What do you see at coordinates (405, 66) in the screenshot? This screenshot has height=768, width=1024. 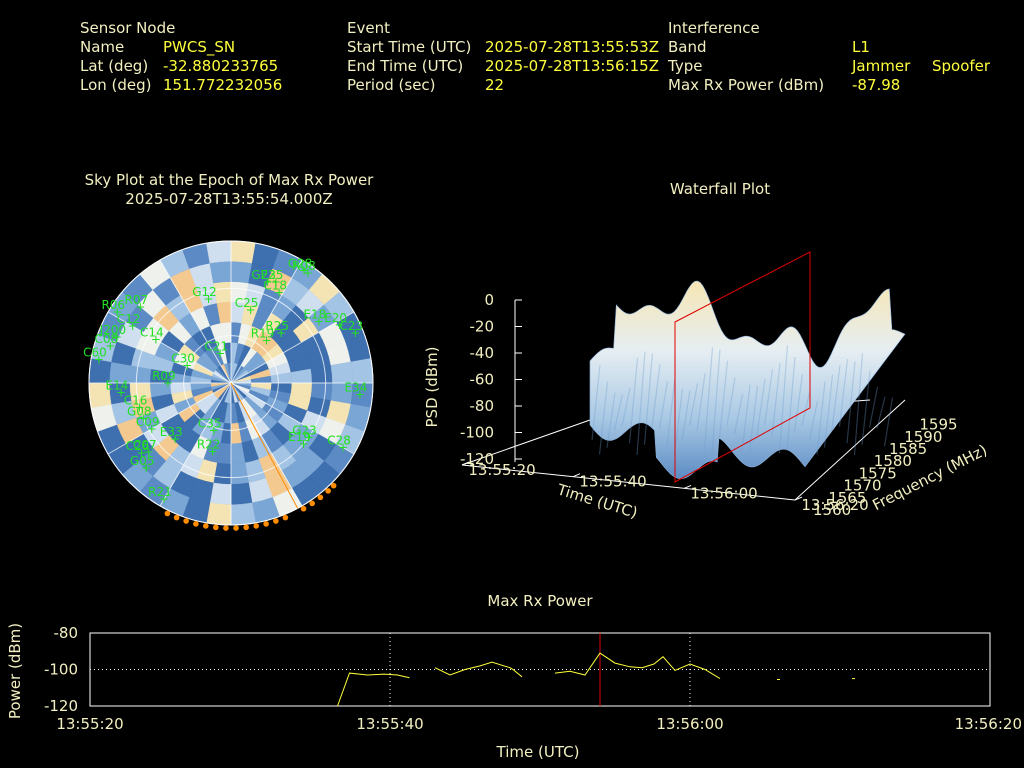 I see `event-end-label: End Time (UTC)` at bounding box center [405, 66].